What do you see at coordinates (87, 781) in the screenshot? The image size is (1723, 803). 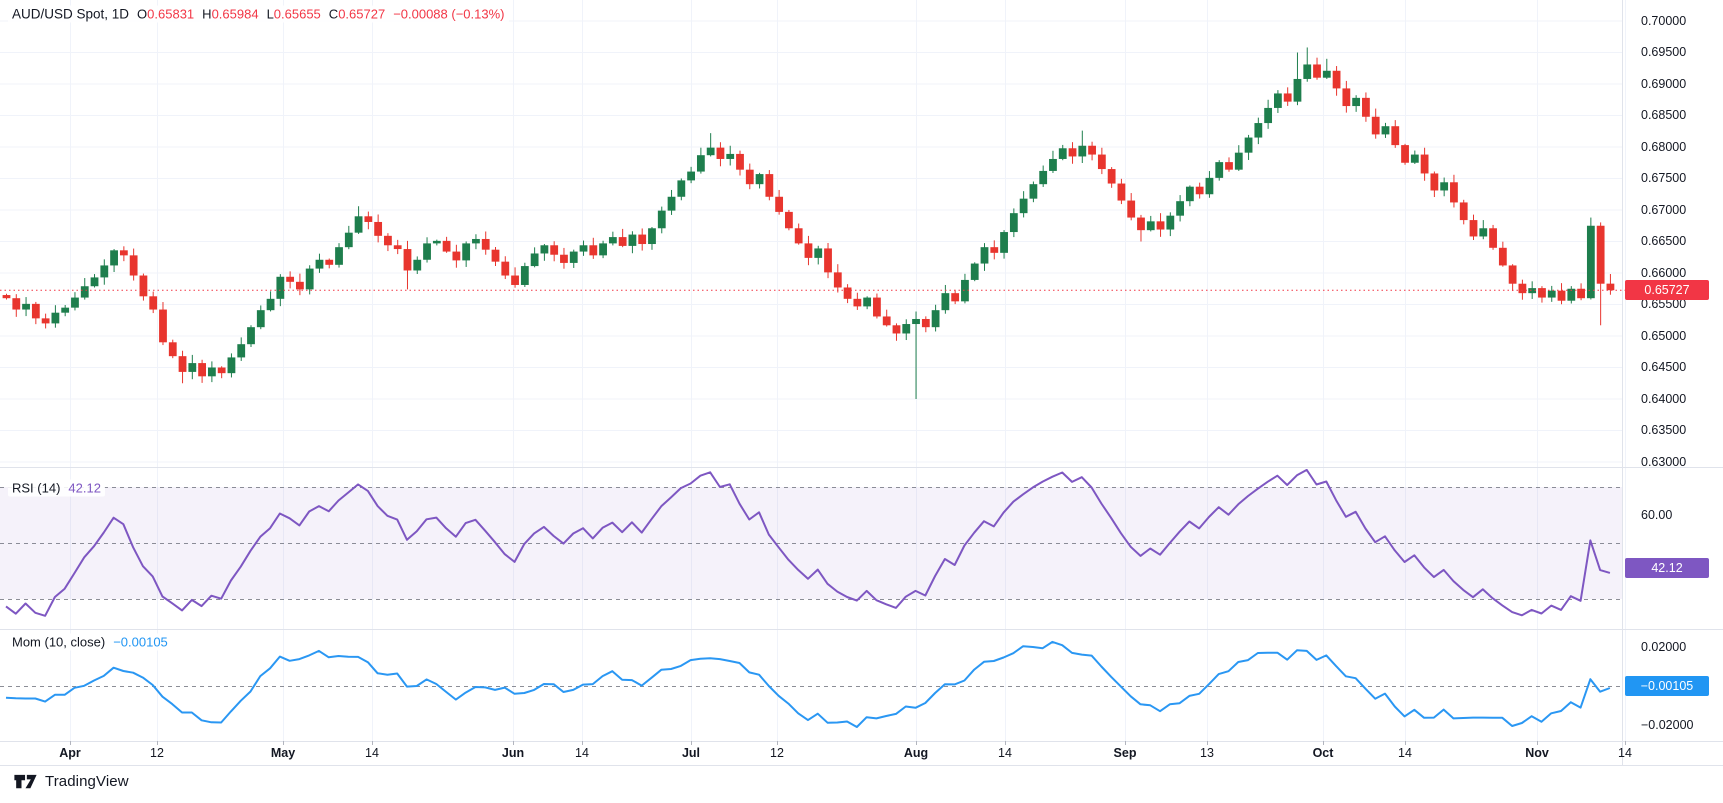 I see `tradingview-label: TradingView` at bounding box center [87, 781].